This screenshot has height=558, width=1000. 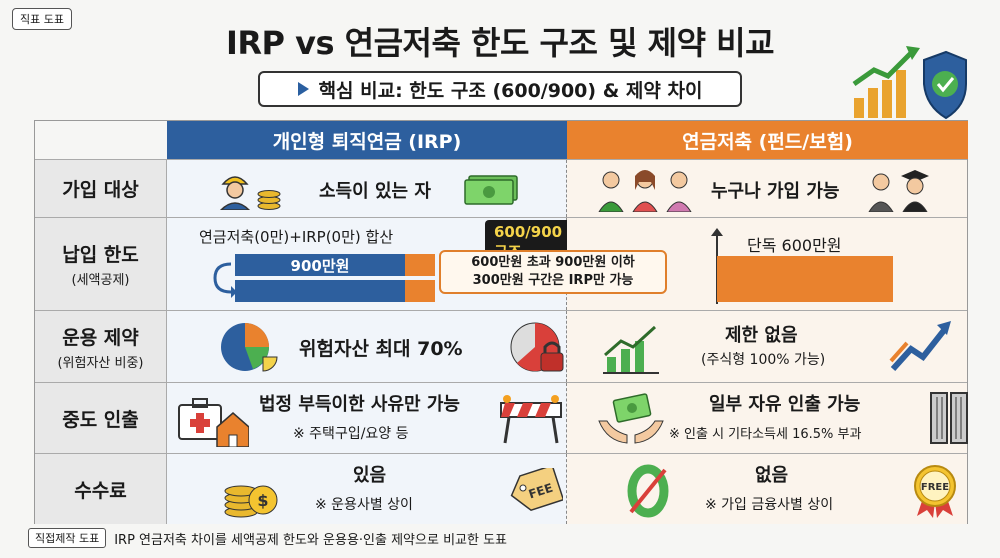 I want to click on row-label: 가입 대상, so click(x=101, y=188).